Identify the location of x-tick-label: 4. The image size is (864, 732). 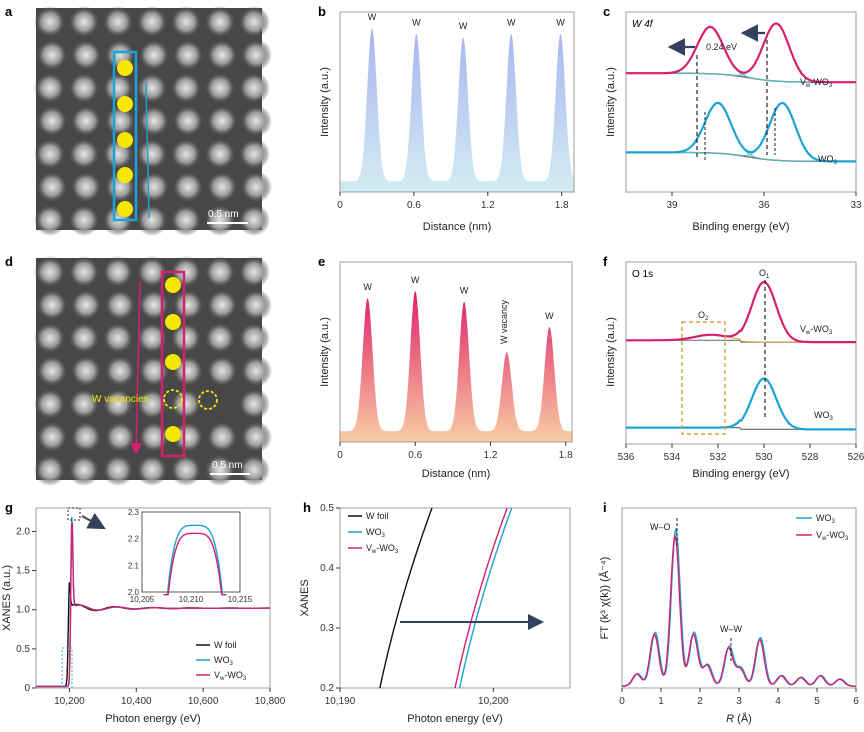
(778, 701).